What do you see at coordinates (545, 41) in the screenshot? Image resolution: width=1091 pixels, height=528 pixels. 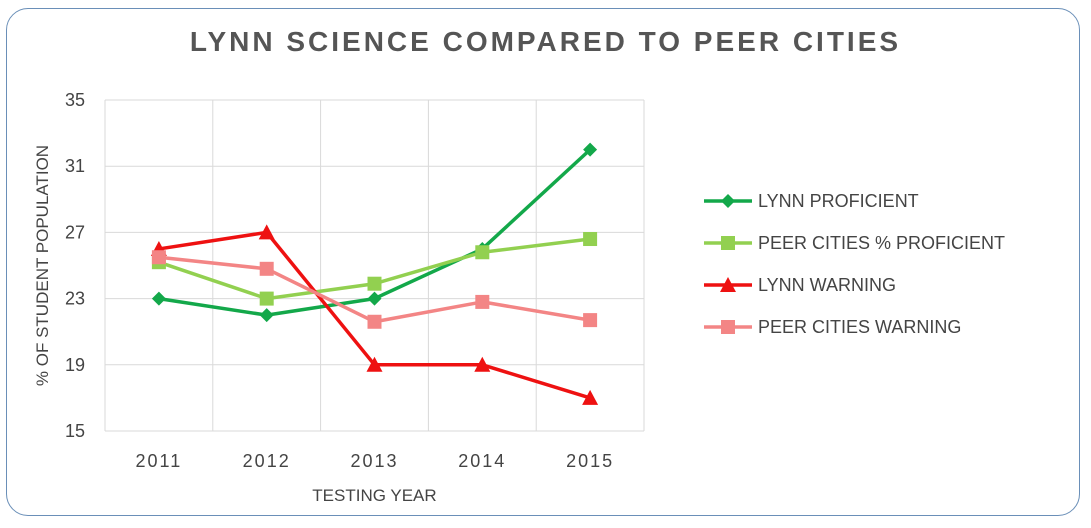 I see `chart-title: LYNN SCIENCE COMPARED TO PEER CITIES` at bounding box center [545, 41].